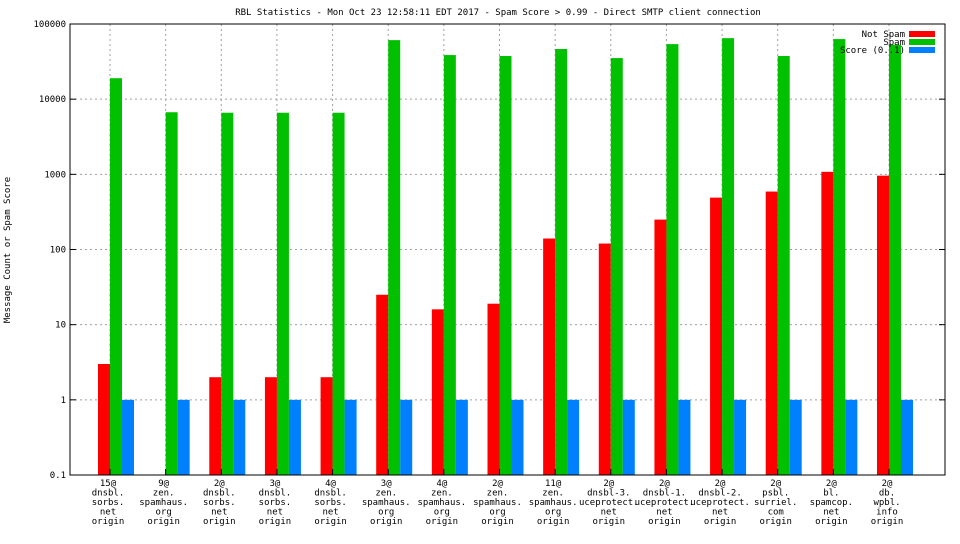  What do you see at coordinates (58, 251) in the screenshot?
I see `y-tick-label: 100` at bounding box center [58, 251].